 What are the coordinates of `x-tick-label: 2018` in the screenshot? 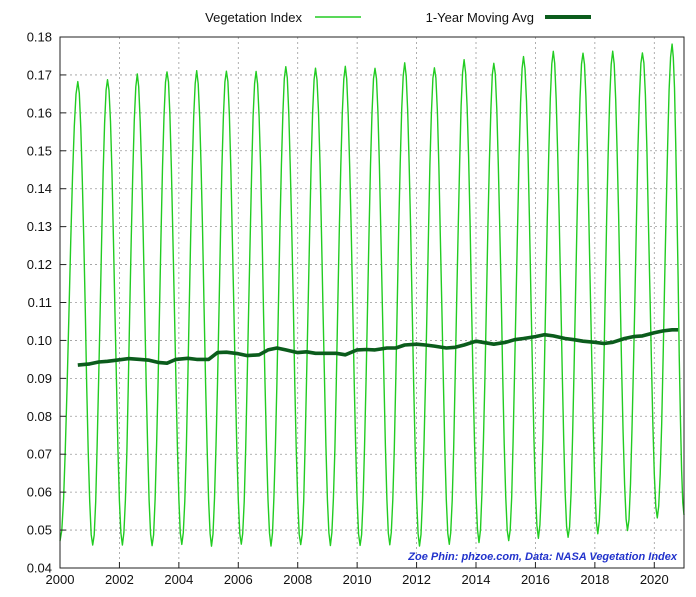 It's located at (594, 579).